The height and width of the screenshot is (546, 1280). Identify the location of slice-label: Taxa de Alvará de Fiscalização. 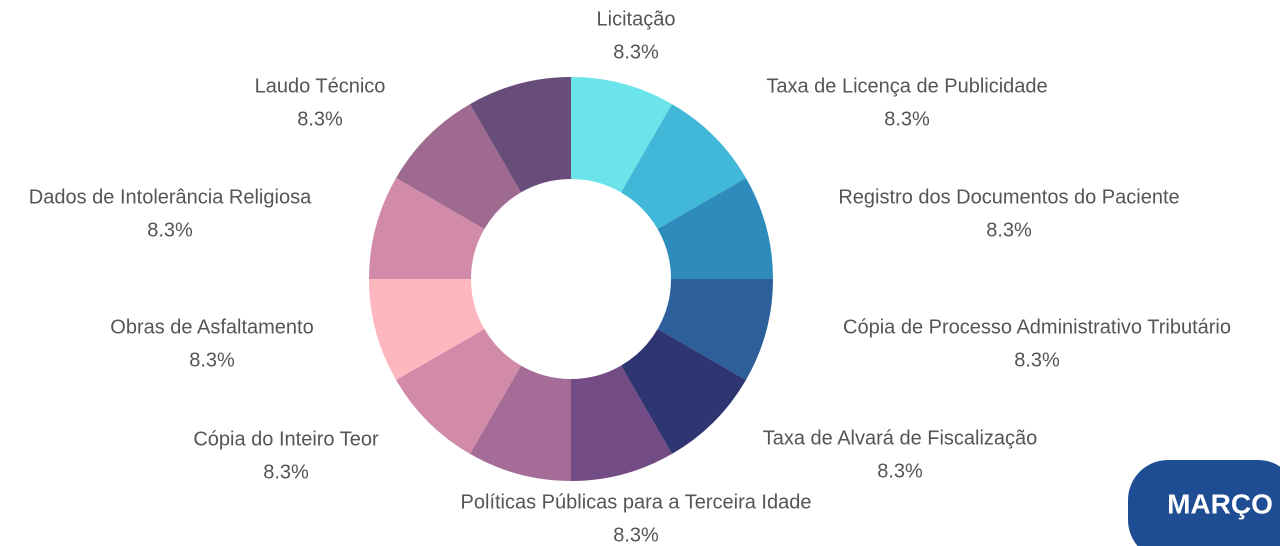
(900, 438).